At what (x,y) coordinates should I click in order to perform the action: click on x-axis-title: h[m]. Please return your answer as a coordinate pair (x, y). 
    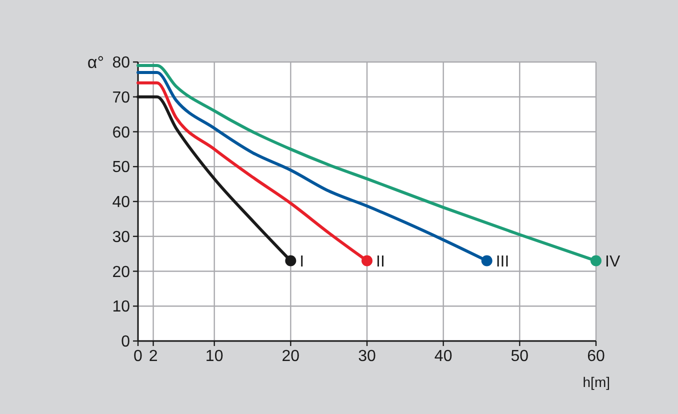
    Looking at the image, I should click on (596, 382).